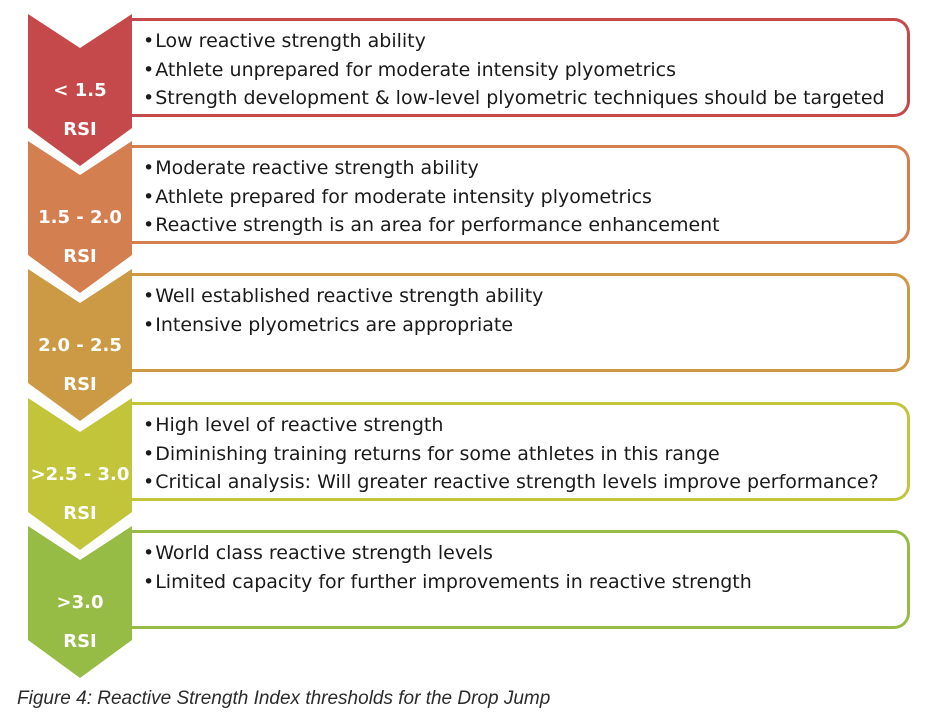 The image size is (934, 726). I want to click on tier-chevron: 2.0 - 2.5 RSI, so click(80, 345).